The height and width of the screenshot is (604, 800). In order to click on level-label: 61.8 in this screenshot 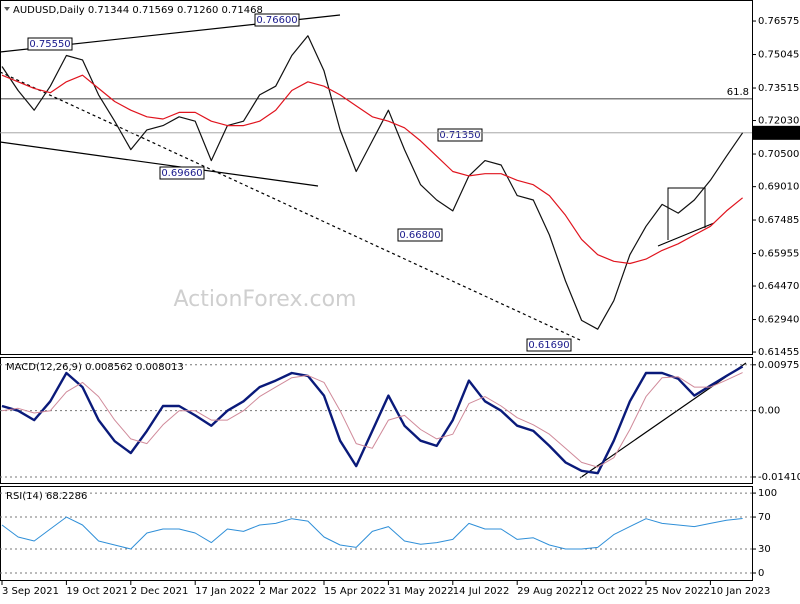, I will do `click(738, 92)`.